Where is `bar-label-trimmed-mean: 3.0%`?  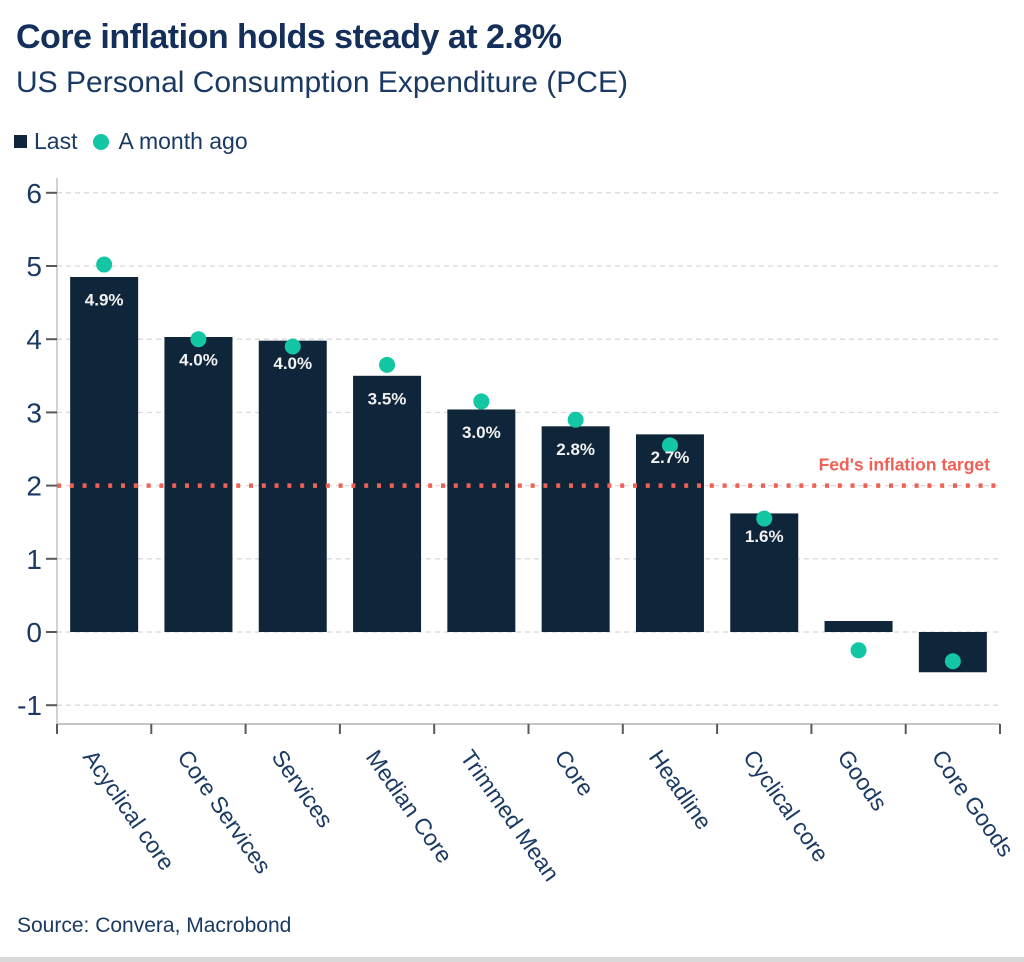 bar-label-trimmed-mean: 3.0% is located at coordinates (481, 432).